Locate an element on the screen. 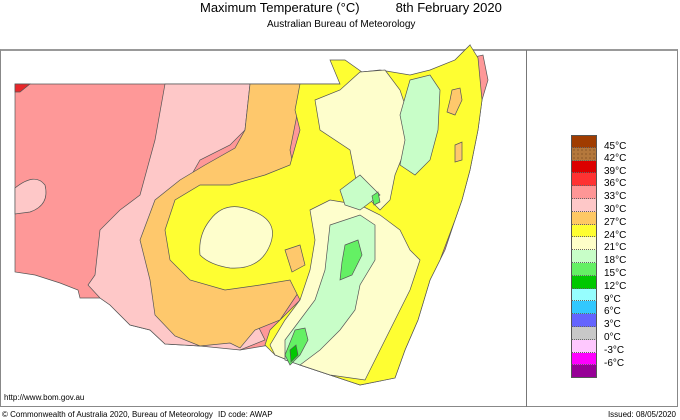  zone-27-30-coast1 is located at coordinates (454, 101).